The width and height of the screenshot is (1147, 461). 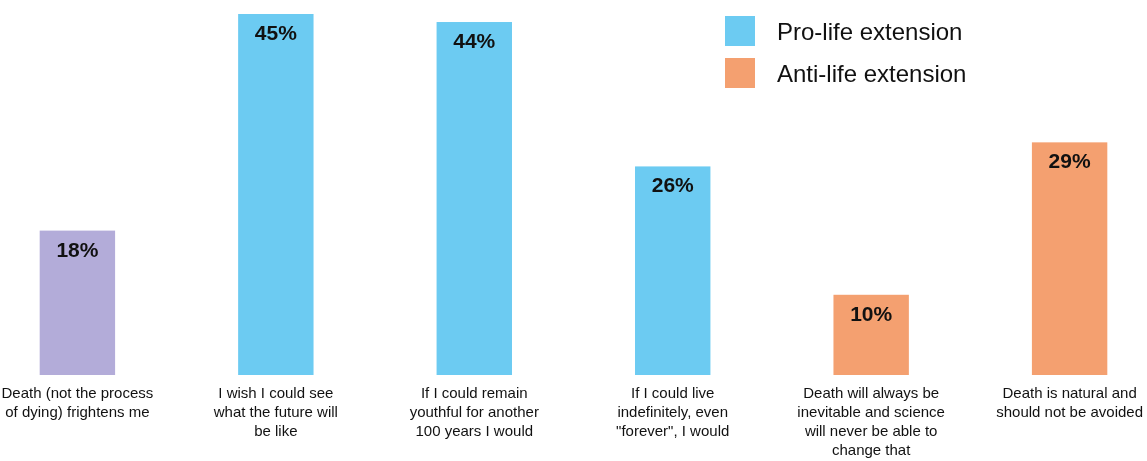 What do you see at coordinates (673, 411) in the screenshot?
I see `x-tick-label: If I could live indefinitely, even "forever", I would` at bounding box center [673, 411].